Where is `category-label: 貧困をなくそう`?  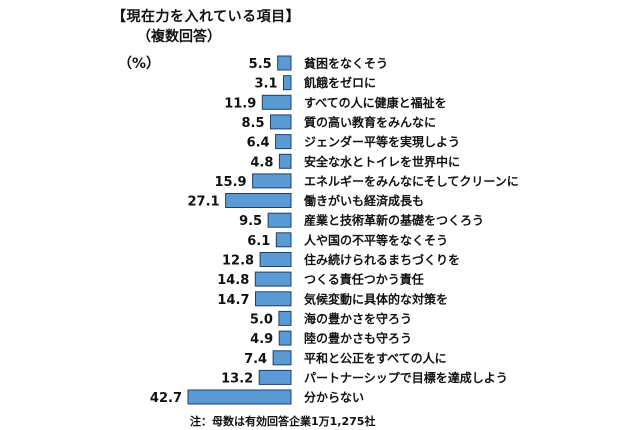 category-label: 貧困をなくそう is located at coordinates (346, 63).